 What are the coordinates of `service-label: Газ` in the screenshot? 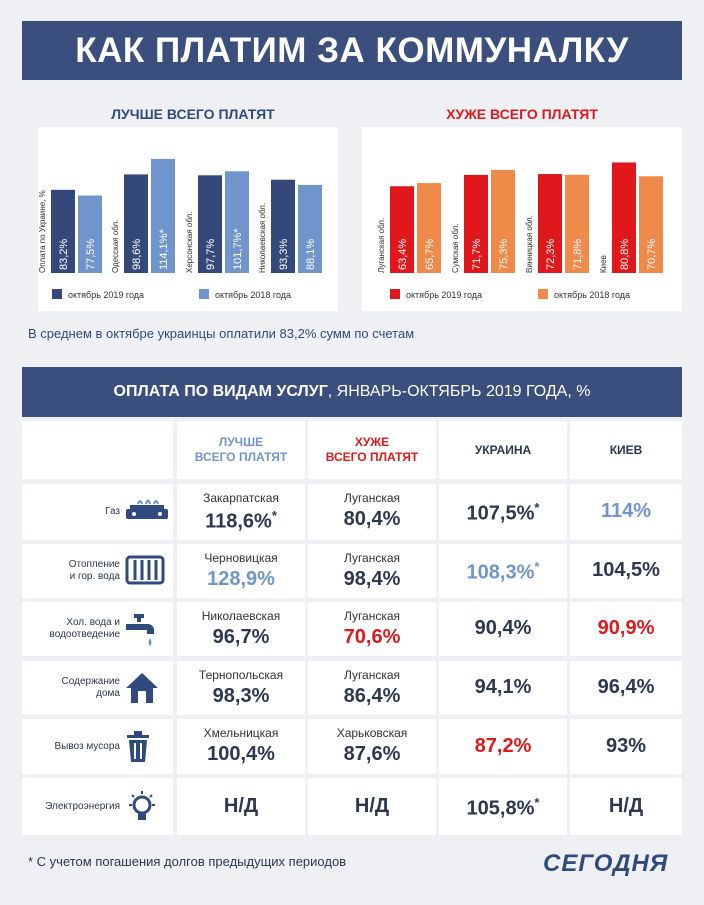 It's located at (72, 512).